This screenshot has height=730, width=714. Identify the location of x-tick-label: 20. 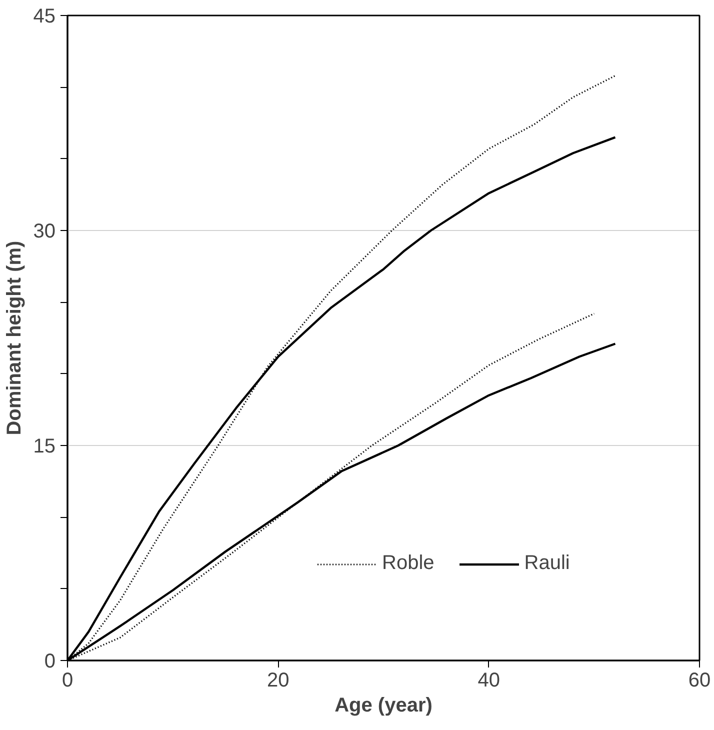
(278, 681).